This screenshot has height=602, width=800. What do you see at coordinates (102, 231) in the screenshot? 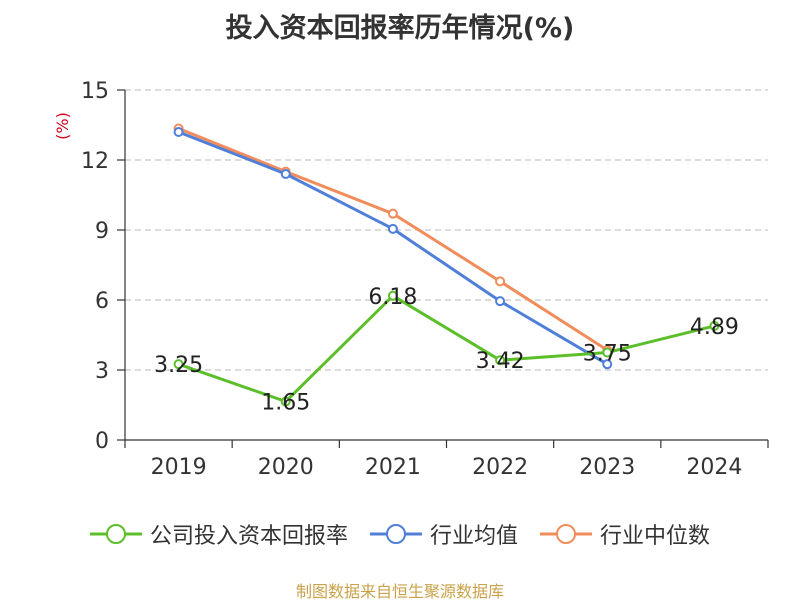
I see `y-tick-label: 9` at bounding box center [102, 231].